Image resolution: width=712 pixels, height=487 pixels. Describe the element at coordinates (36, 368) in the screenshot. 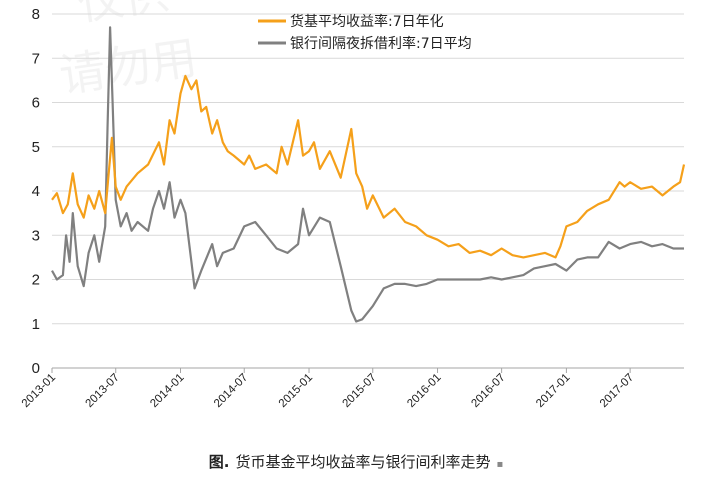

I see `y-tick-label: 0` at that location.